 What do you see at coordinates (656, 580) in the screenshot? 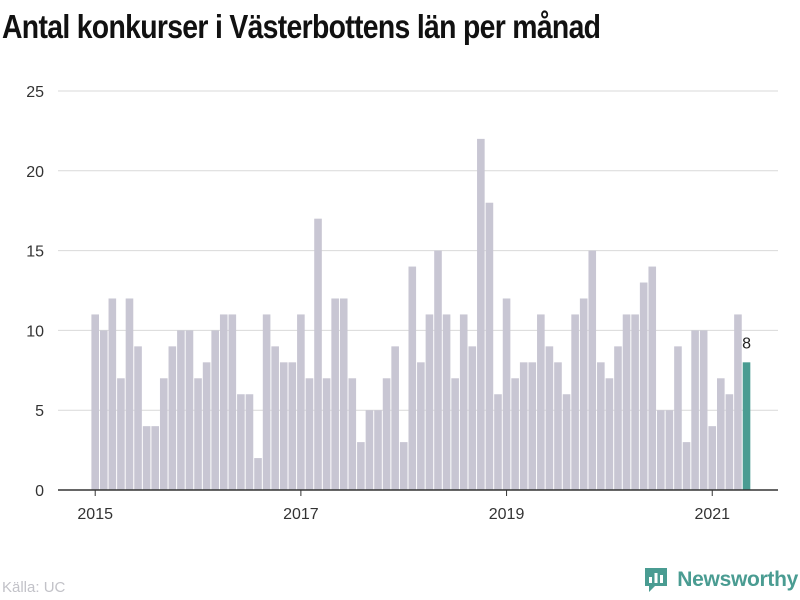
I see `newsworthy-logo-icon` at bounding box center [656, 580].